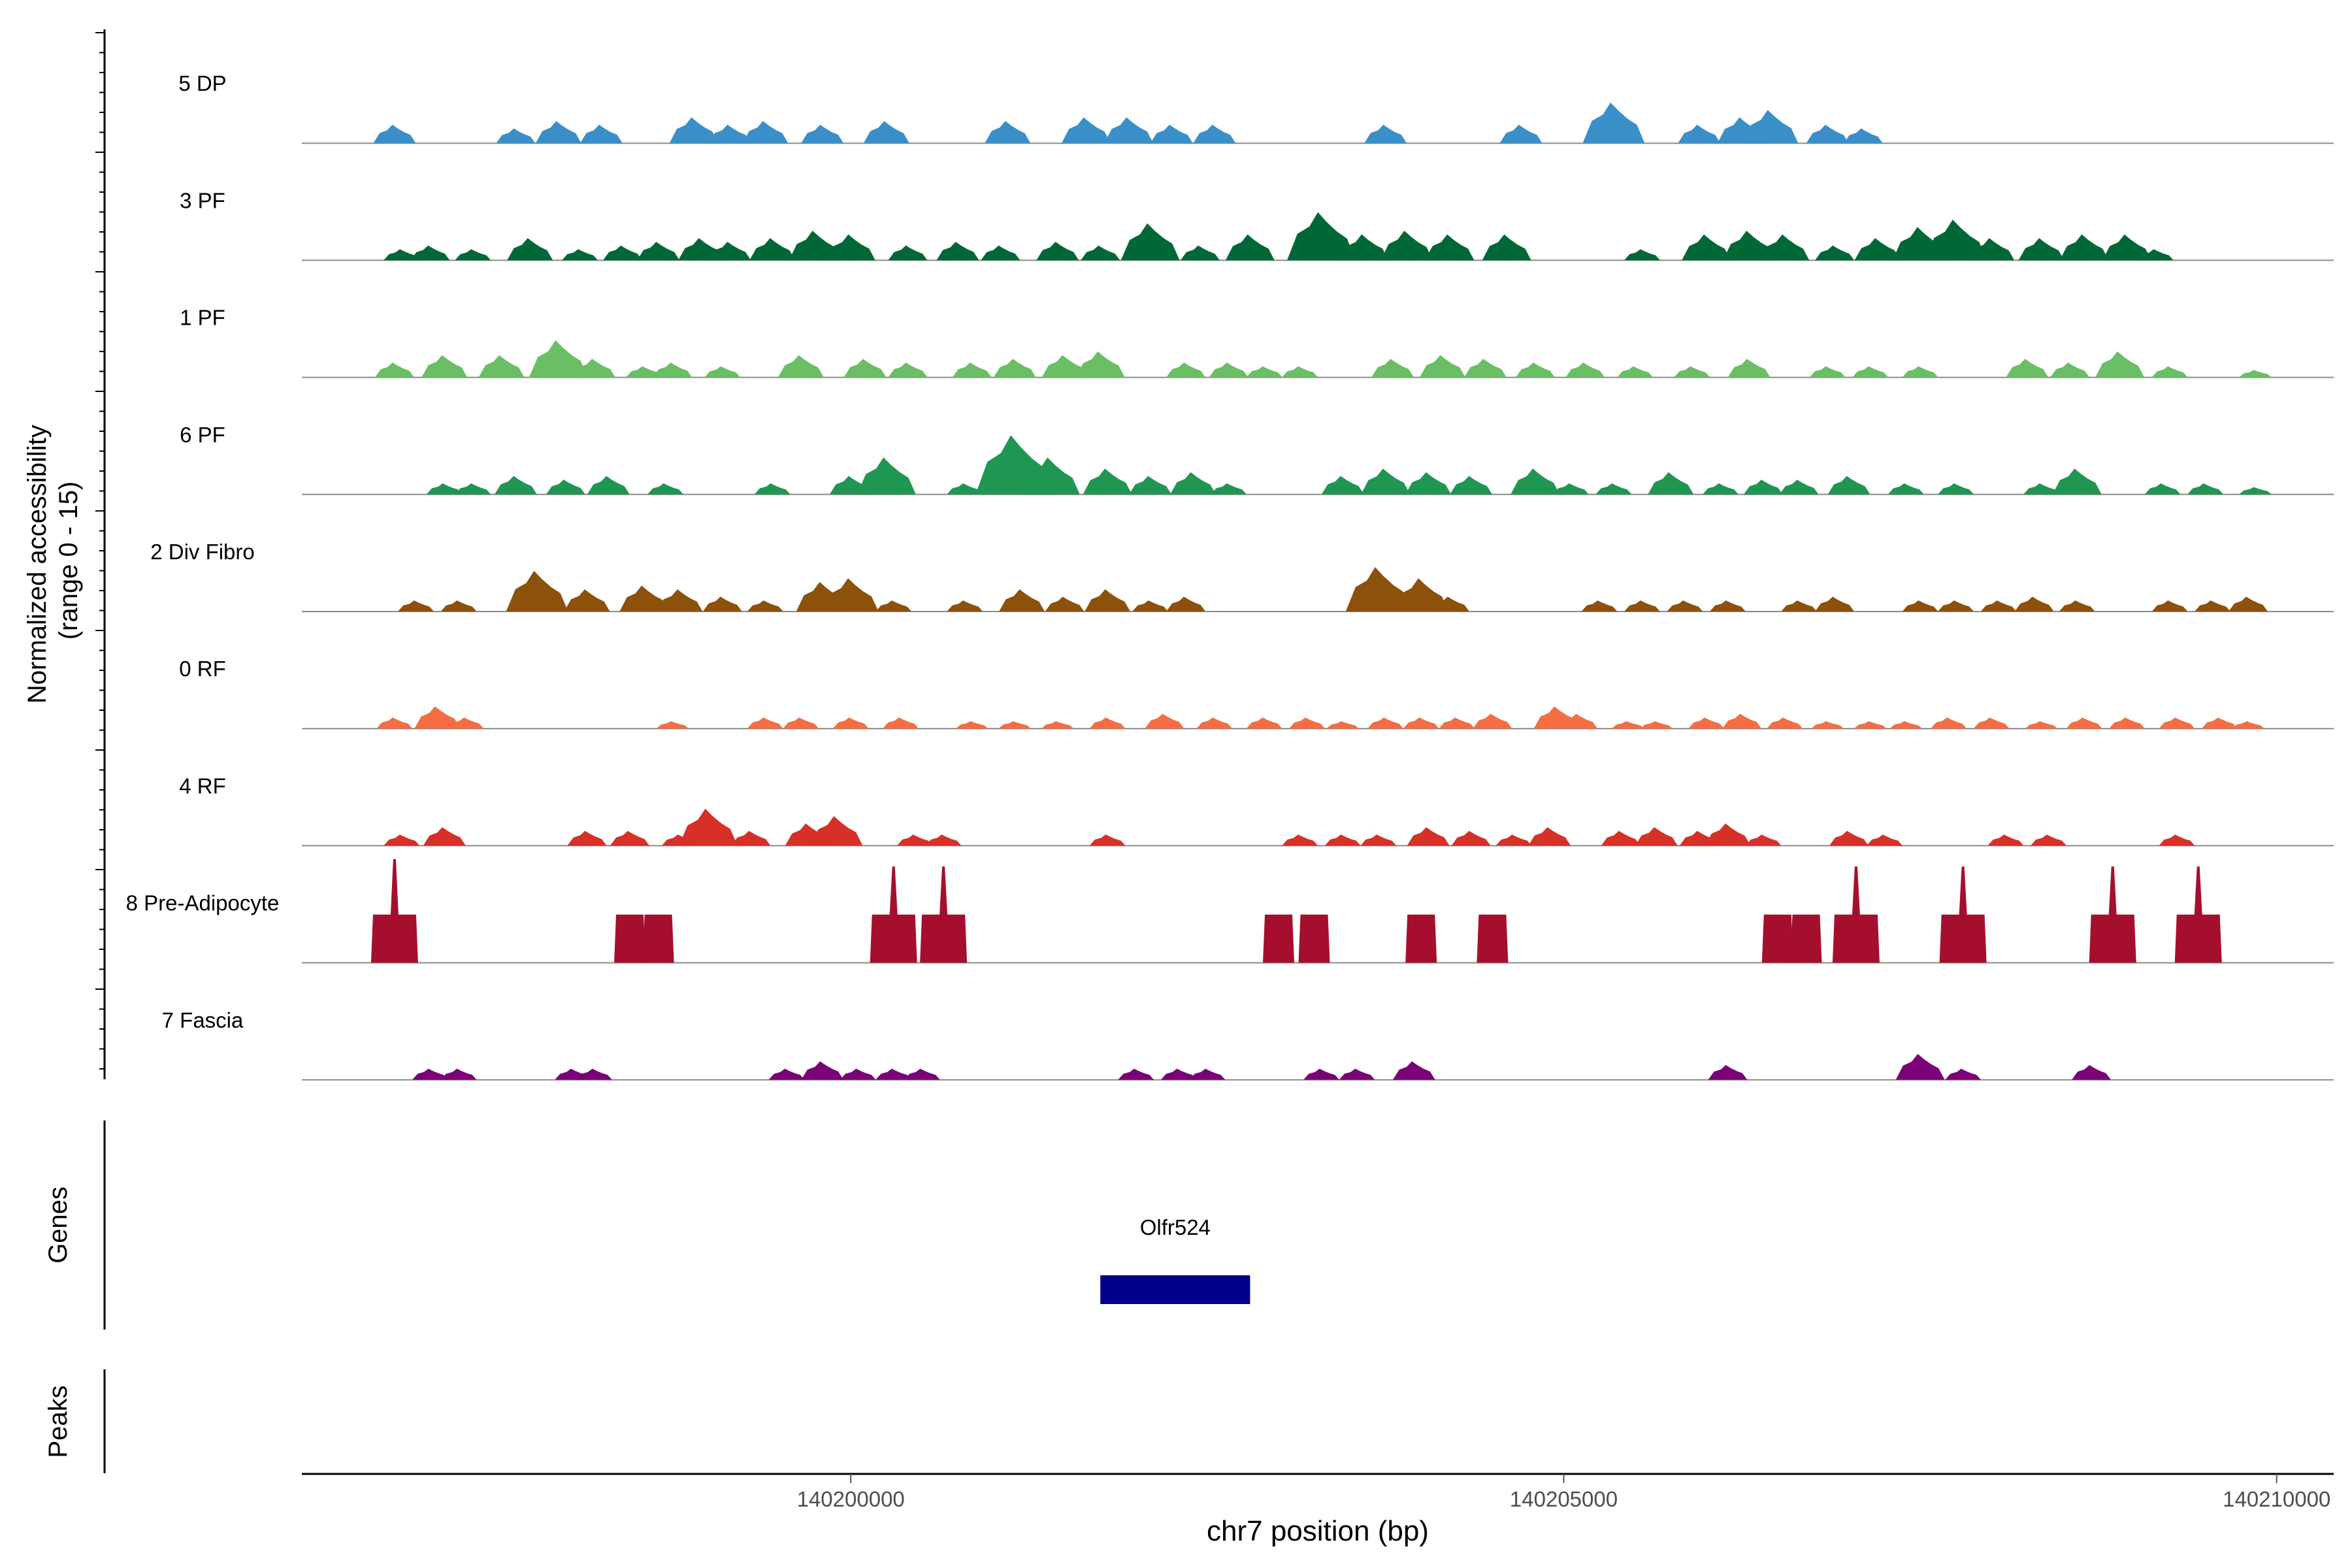 The width and height of the screenshot is (2352, 1568). I want to click on track-label: 3 PF, so click(202, 200).